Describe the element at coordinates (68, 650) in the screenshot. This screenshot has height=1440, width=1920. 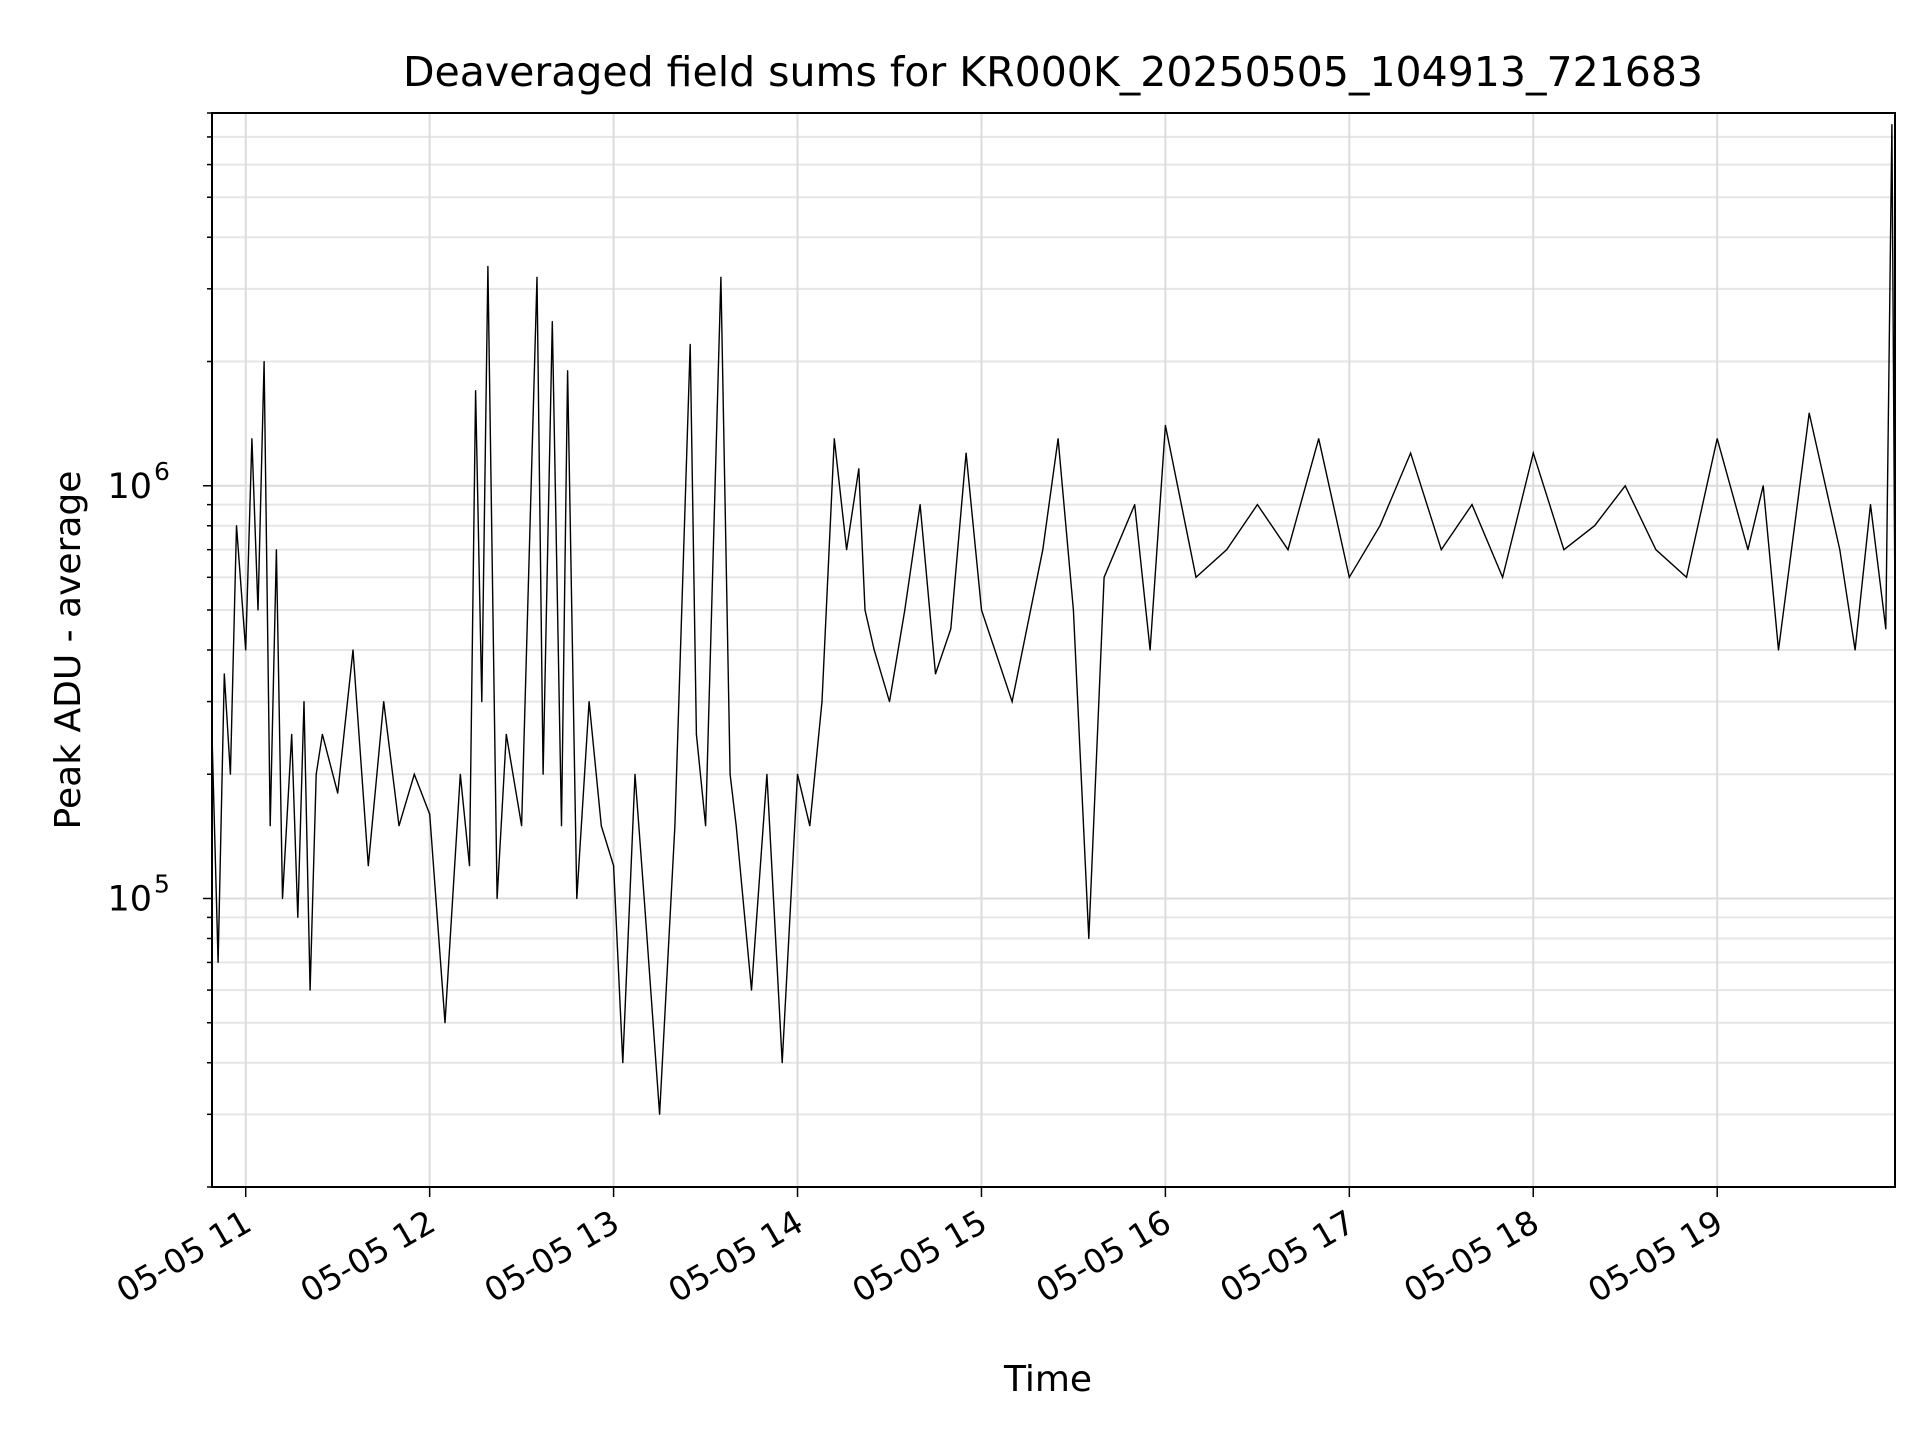
I see `y-axis-label: Peak ADU - average` at that location.